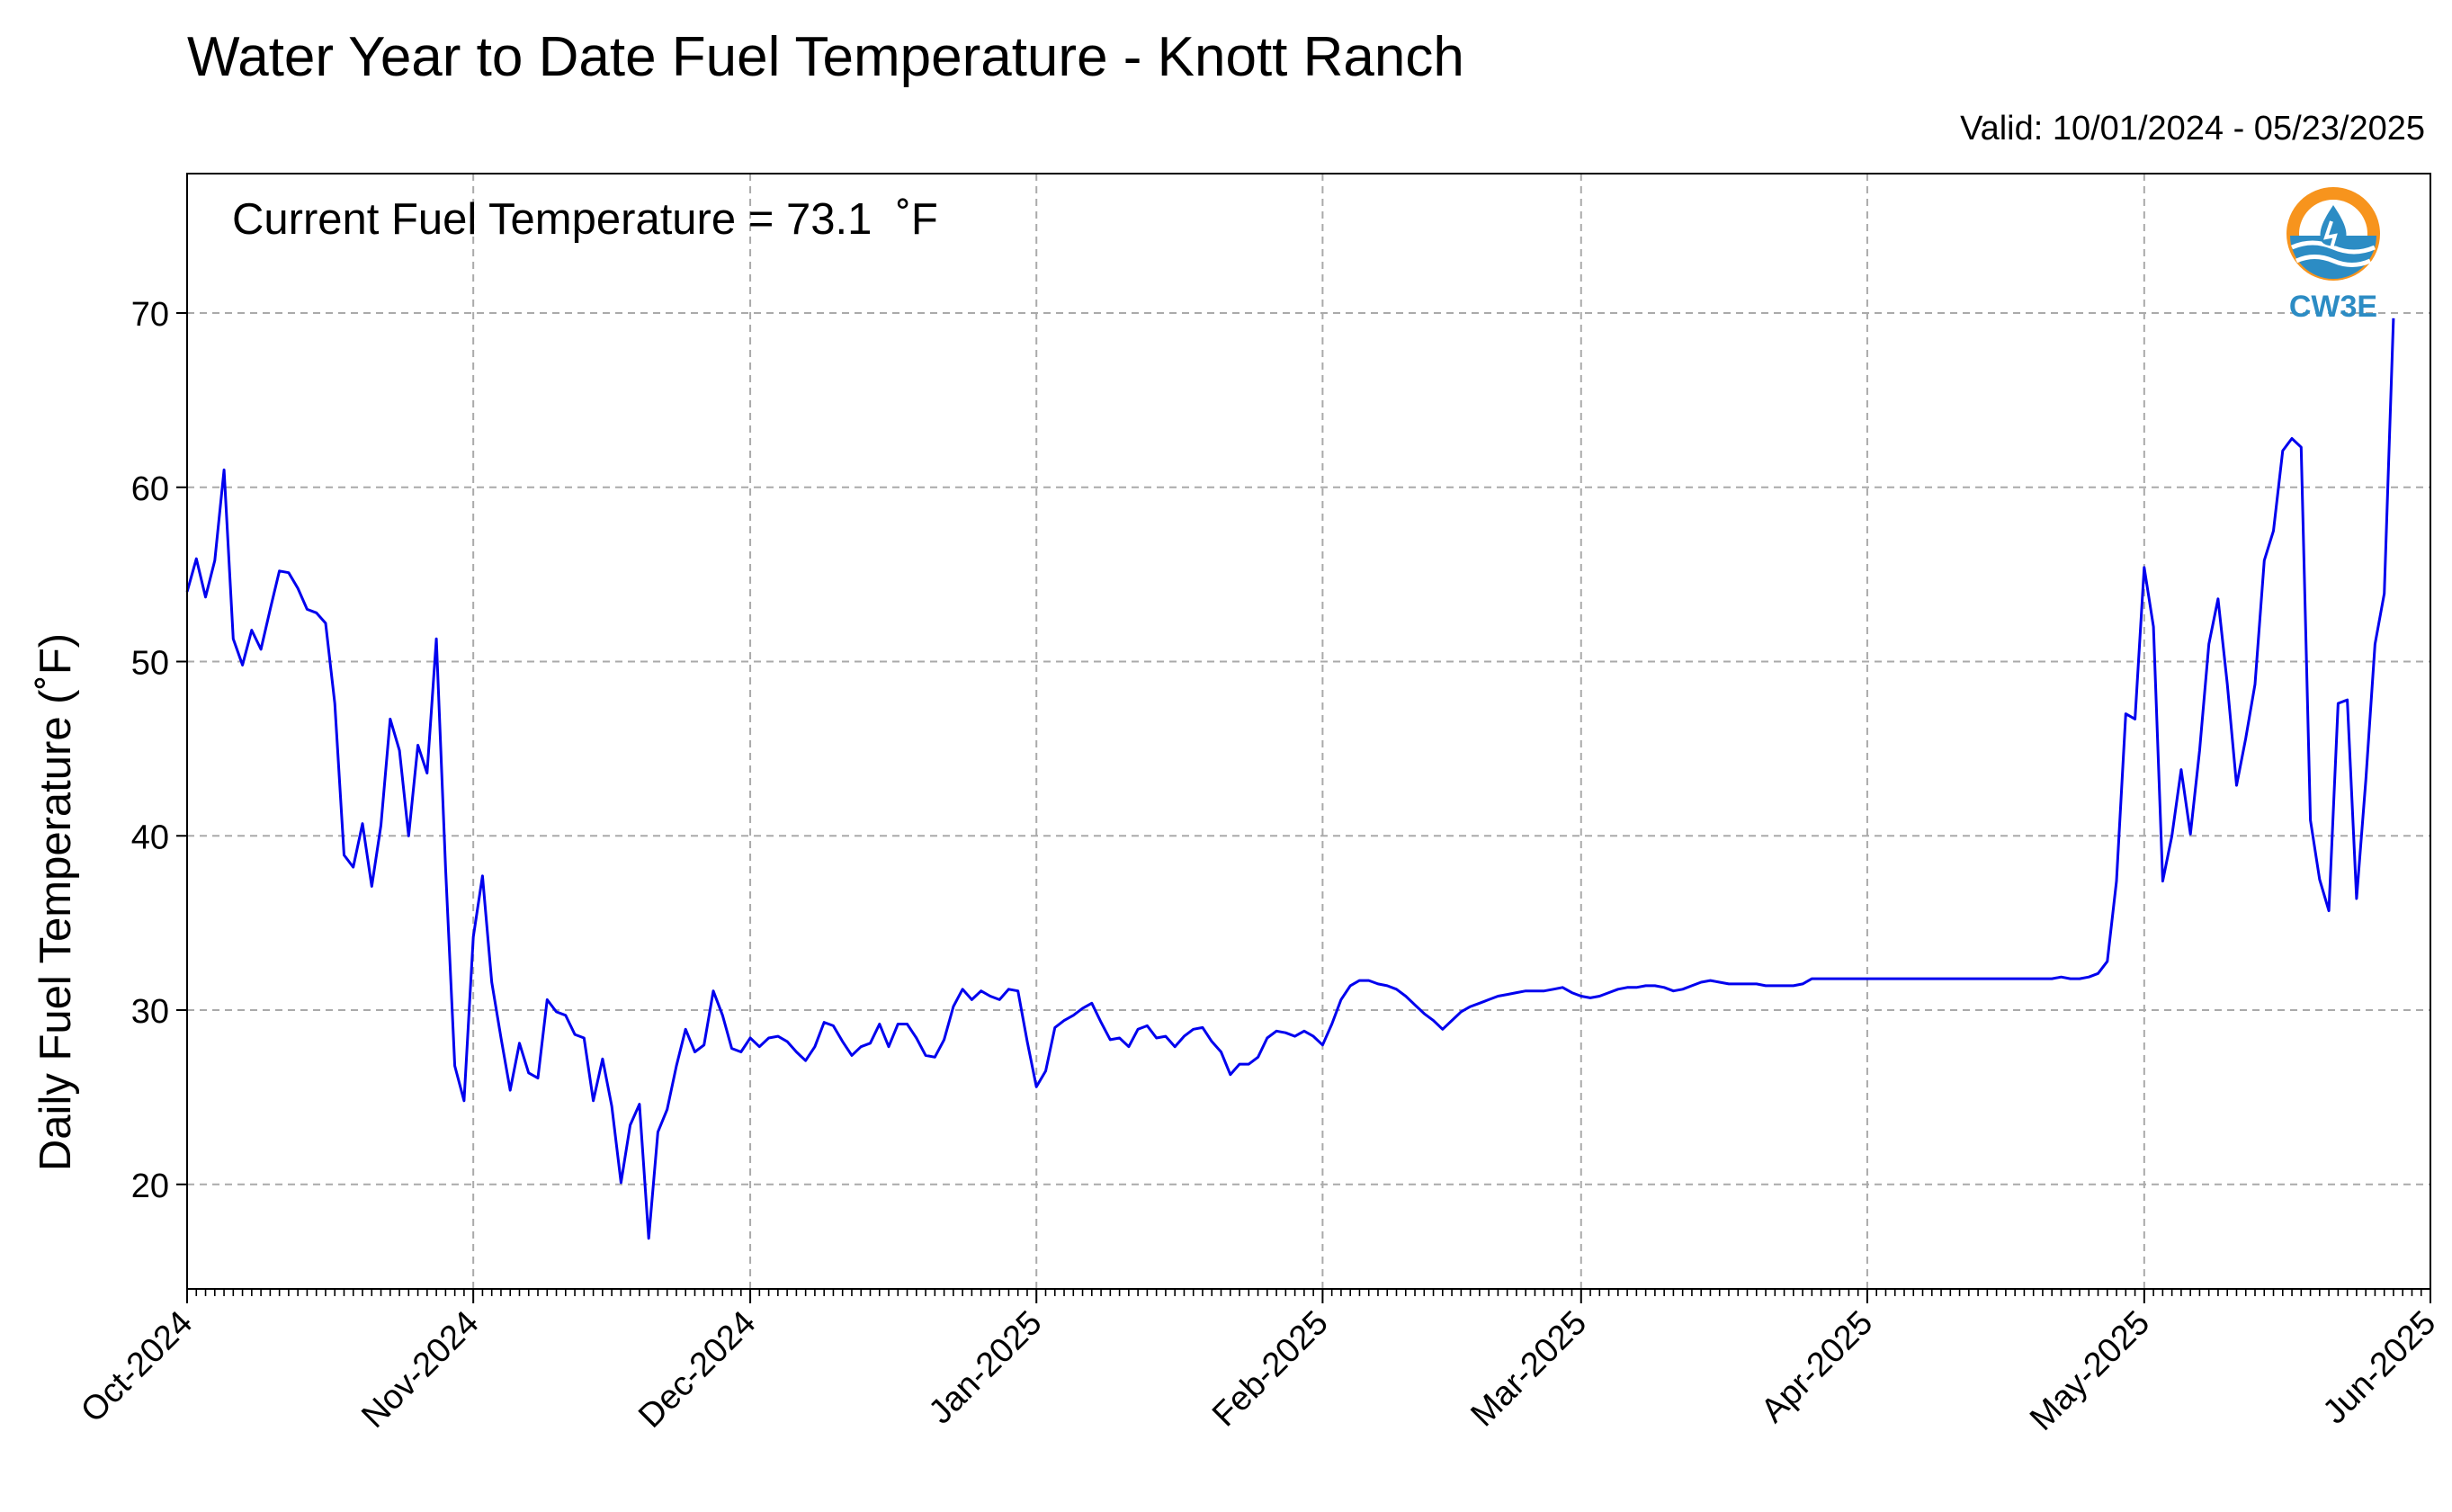 The image size is (2452, 1512). Describe the element at coordinates (697, 1370) in the screenshot. I see `x-tick-label: Dec-2024` at that location.